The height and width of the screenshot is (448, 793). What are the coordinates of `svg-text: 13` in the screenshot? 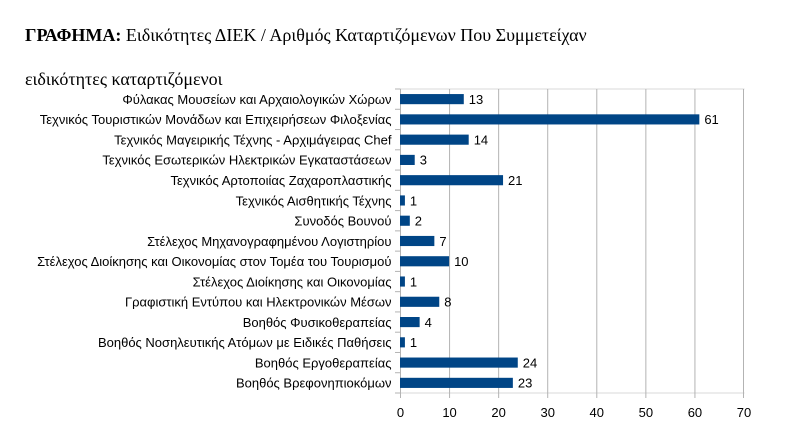 It's located at (476, 99).